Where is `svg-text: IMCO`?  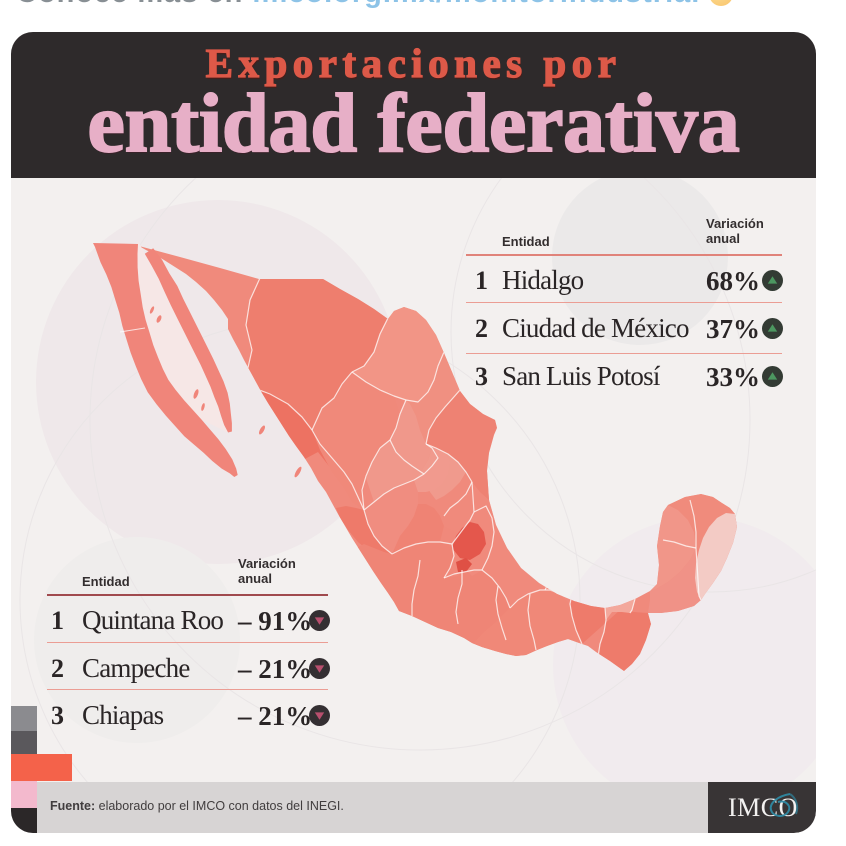
svg-text: IMCO is located at coordinates (763, 807).